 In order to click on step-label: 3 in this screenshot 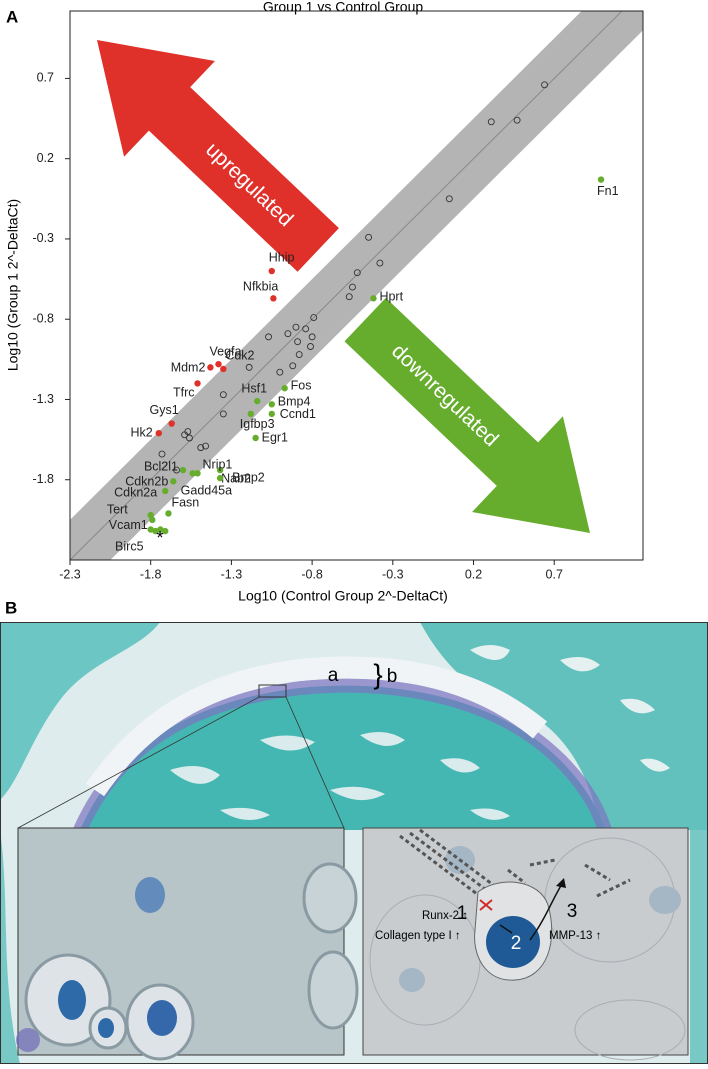, I will do `click(572, 911)`.